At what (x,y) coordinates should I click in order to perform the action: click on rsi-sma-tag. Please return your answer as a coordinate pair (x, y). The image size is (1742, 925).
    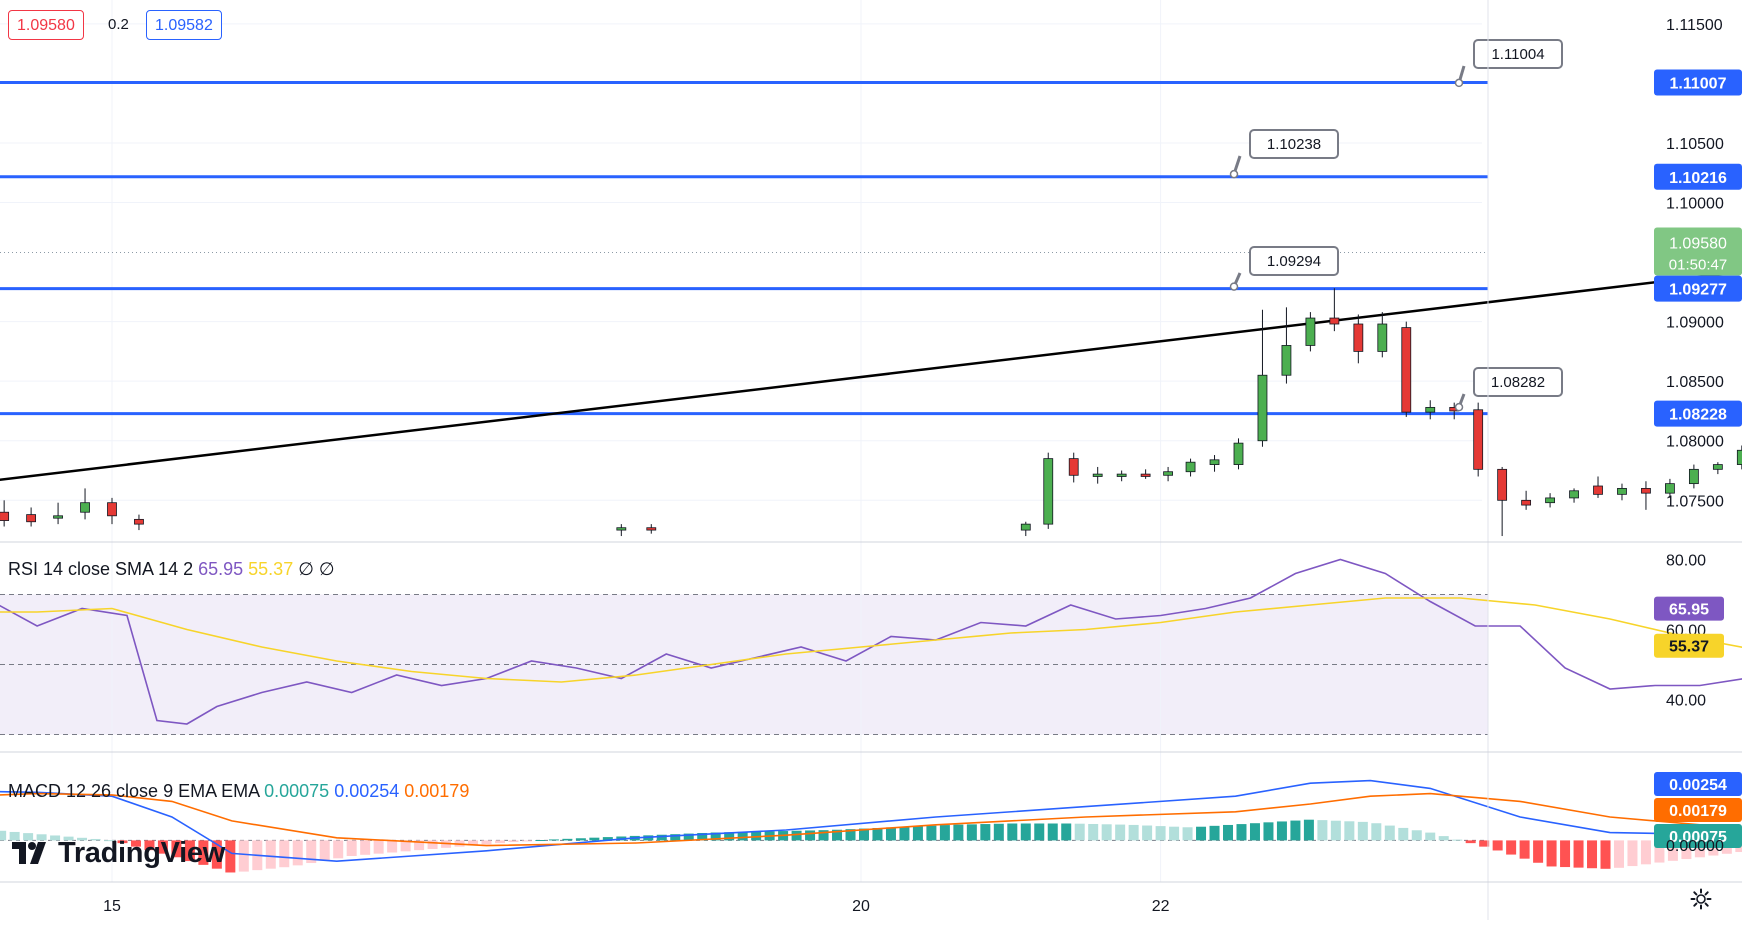
    Looking at the image, I should click on (1689, 645).